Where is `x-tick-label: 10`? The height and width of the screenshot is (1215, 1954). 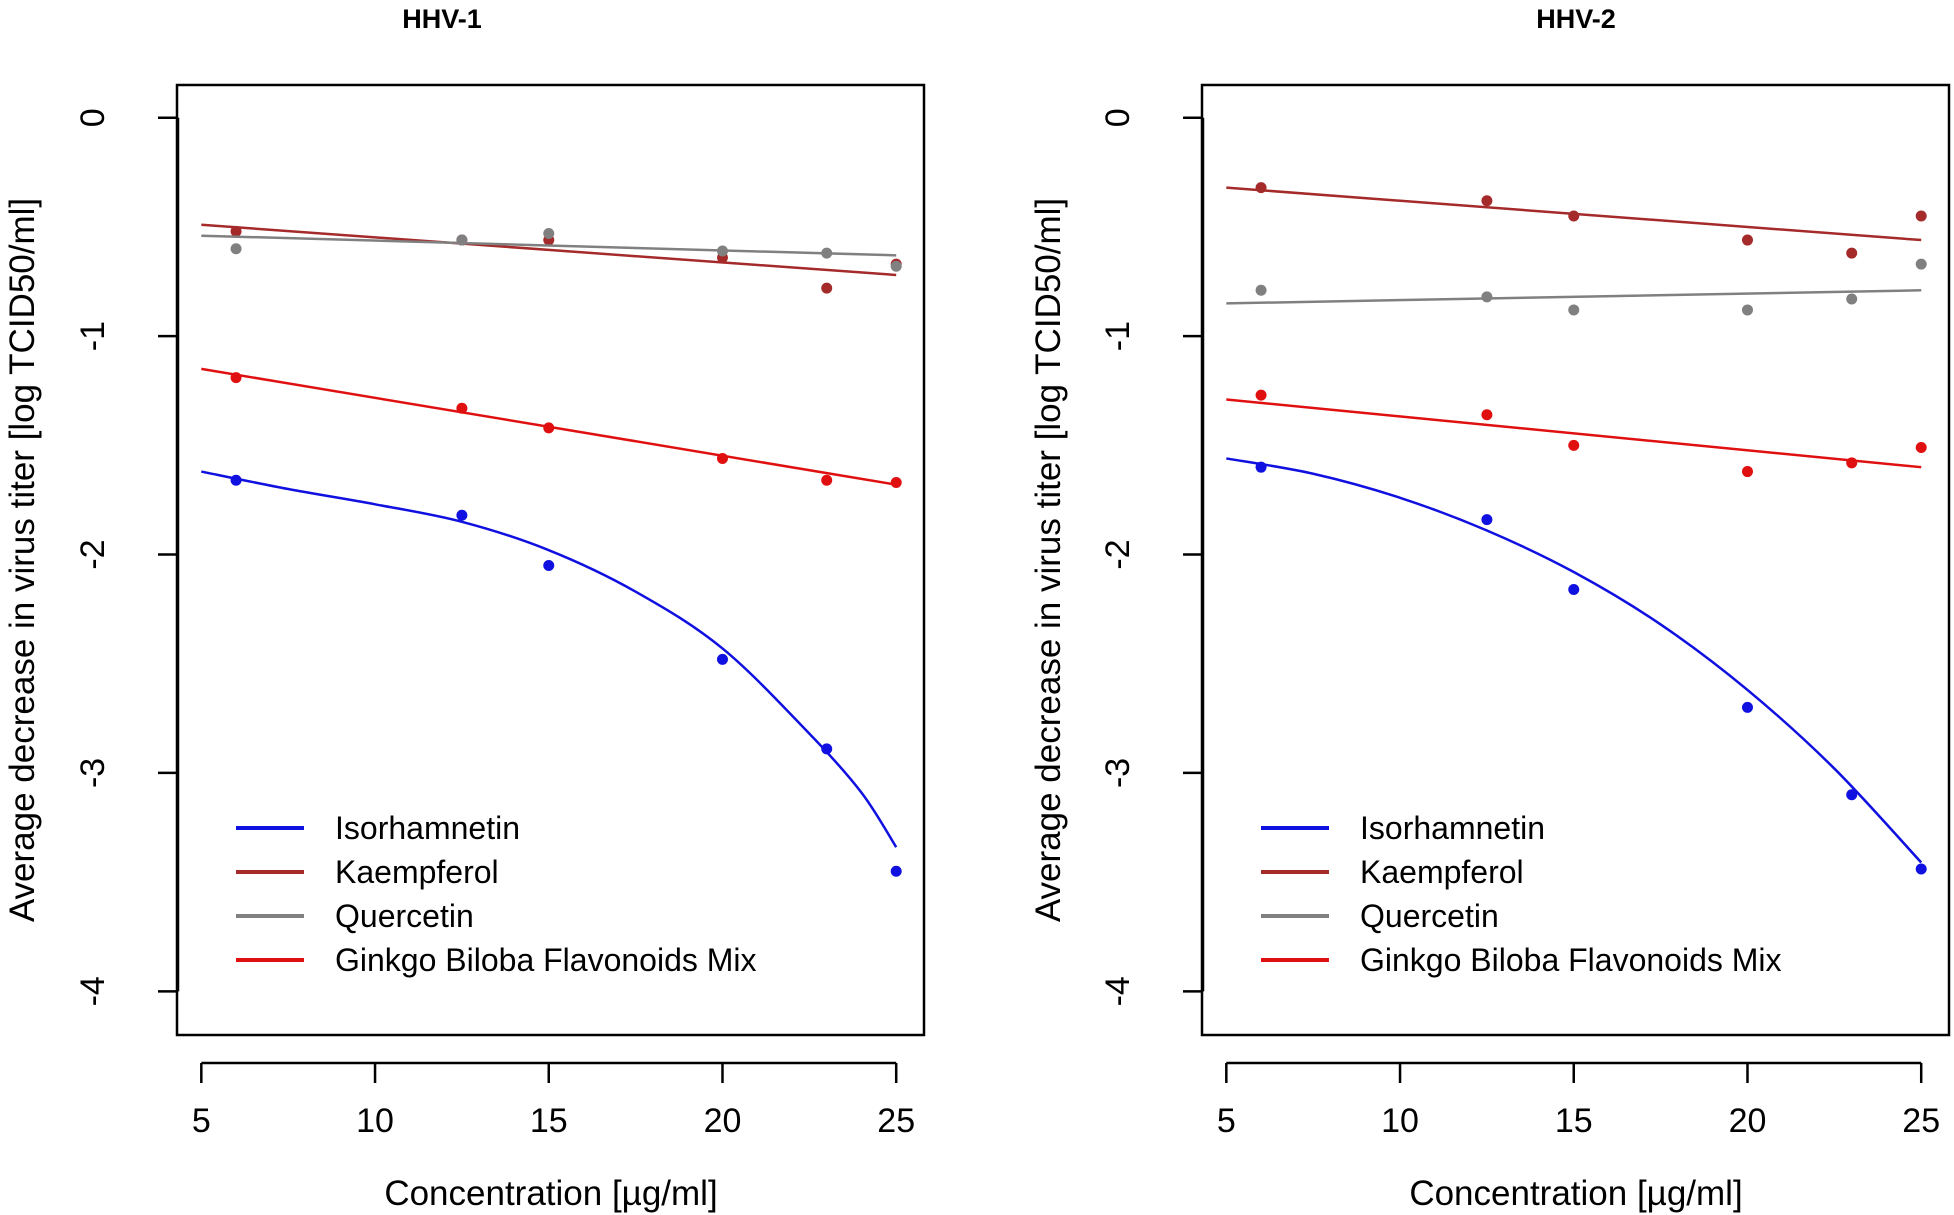 x-tick-label: 10 is located at coordinates (375, 1121).